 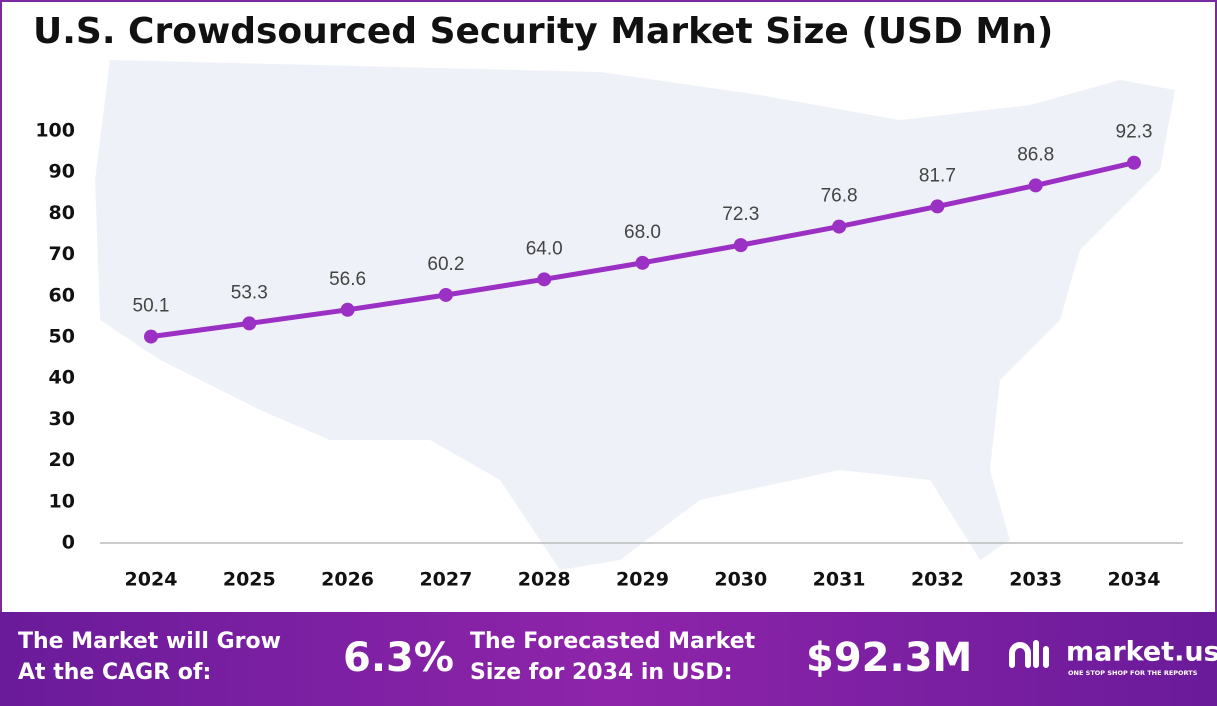 I want to click on value-label: 72.3, so click(x=740, y=214).